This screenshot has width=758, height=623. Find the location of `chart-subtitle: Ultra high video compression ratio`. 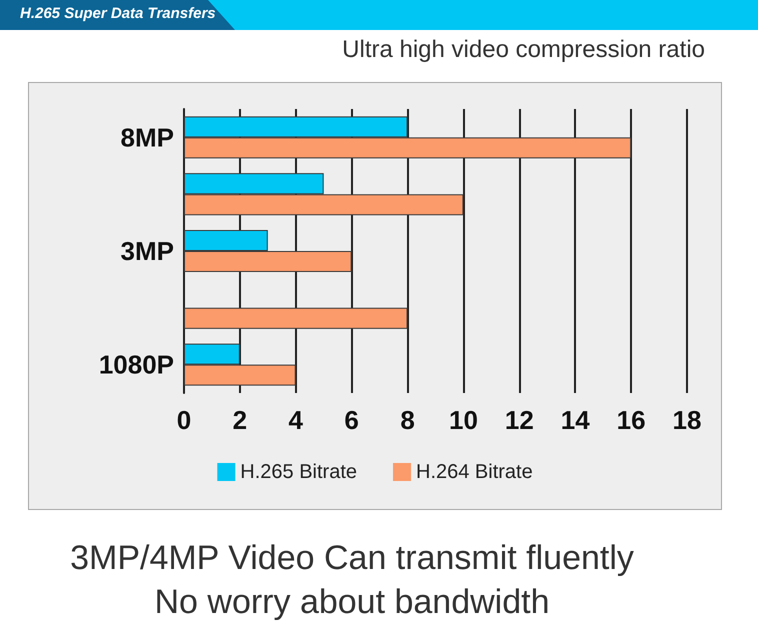

chart-subtitle: Ultra high video compression ratio is located at coordinates (523, 50).